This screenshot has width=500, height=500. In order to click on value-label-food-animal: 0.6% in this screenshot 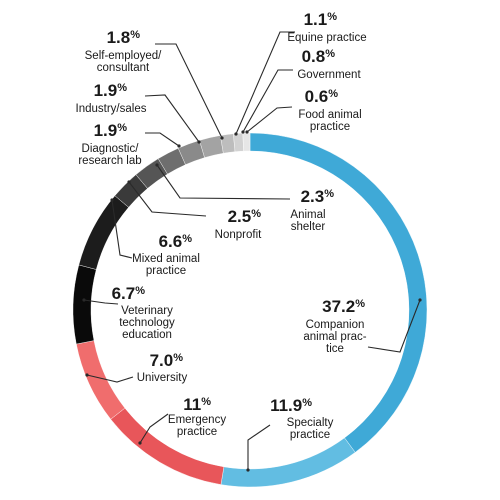, I will do `click(322, 96)`.